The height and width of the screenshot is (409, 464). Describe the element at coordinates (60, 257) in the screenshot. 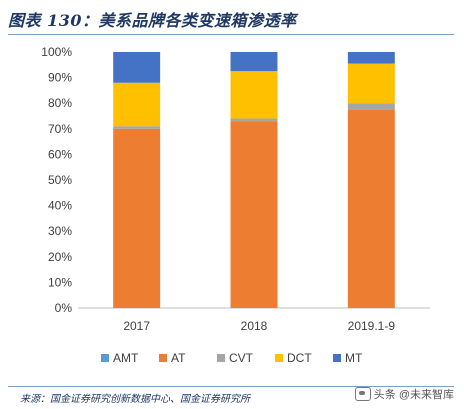

I see `y-tick-label: 20%` at that location.